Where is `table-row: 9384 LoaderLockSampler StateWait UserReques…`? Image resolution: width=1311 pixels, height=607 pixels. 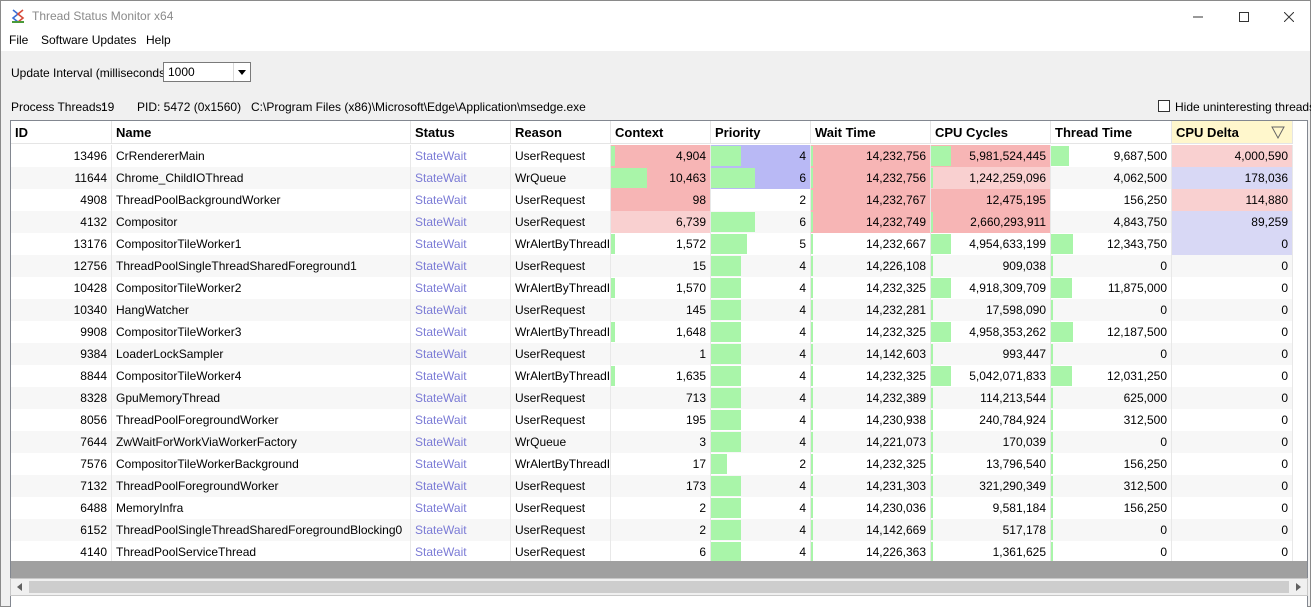
table-row: 9384 LoaderLockSampler StateWait UserReques… is located at coordinates (652, 354).